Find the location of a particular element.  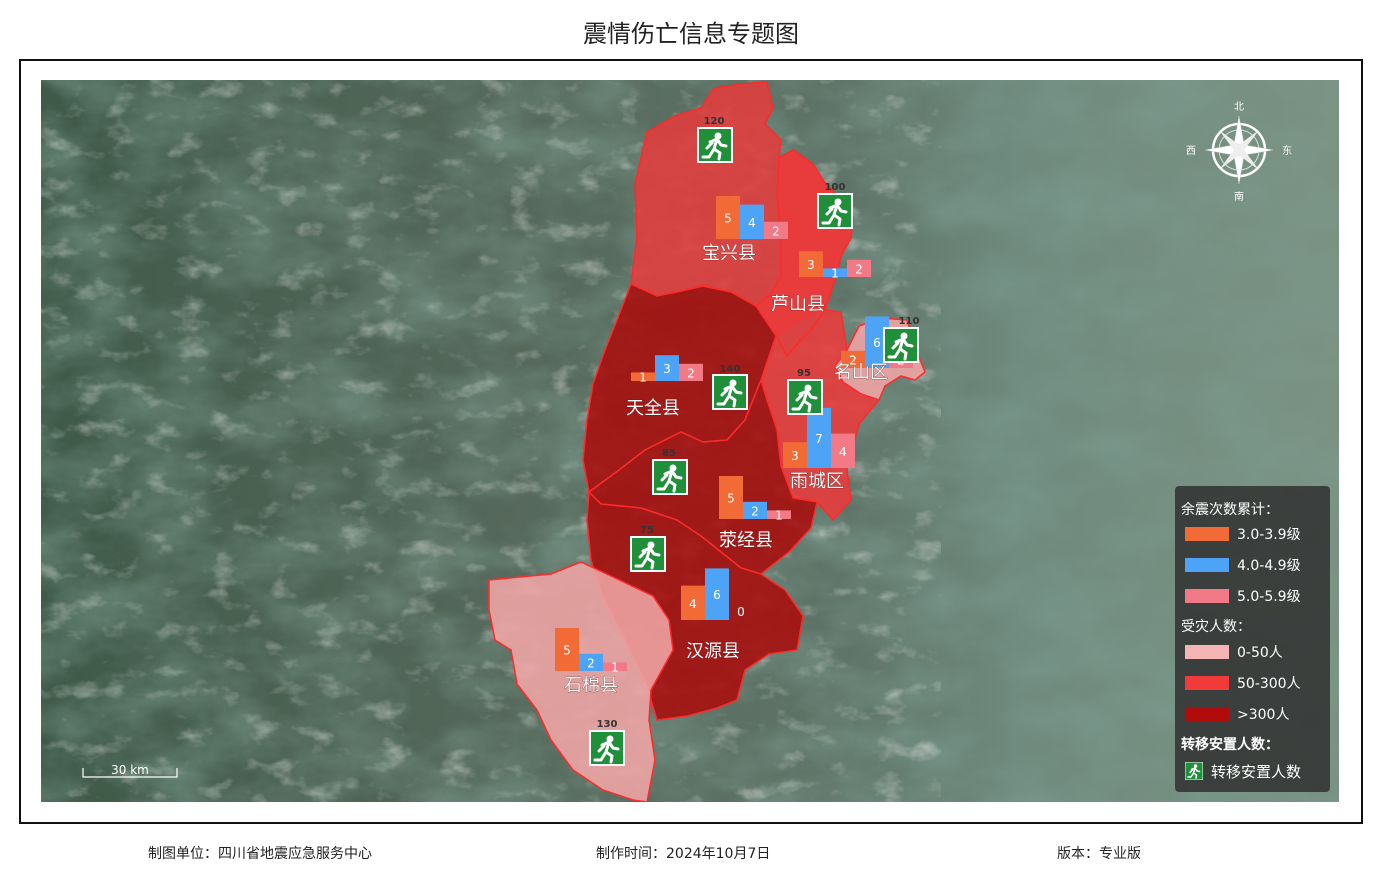

relocated-count: 85 is located at coordinates (669, 453).